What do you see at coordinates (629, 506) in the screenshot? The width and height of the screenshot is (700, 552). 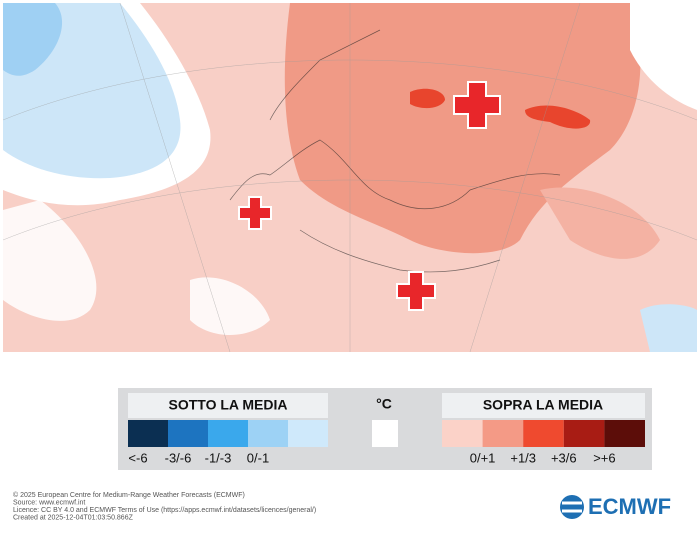 I see `logo-text: ECMWF` at bounding box center [629, 506].